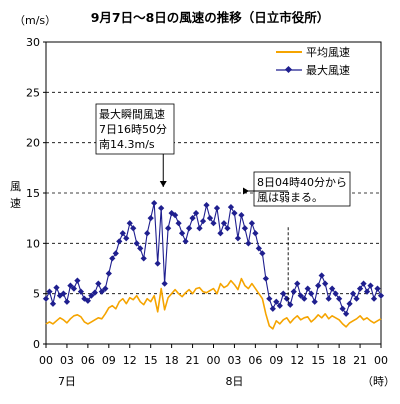 This screenshot has width=400, height=404. I want to click on annotation-1-line-2: 南14.3m/s, so click(127, 144).